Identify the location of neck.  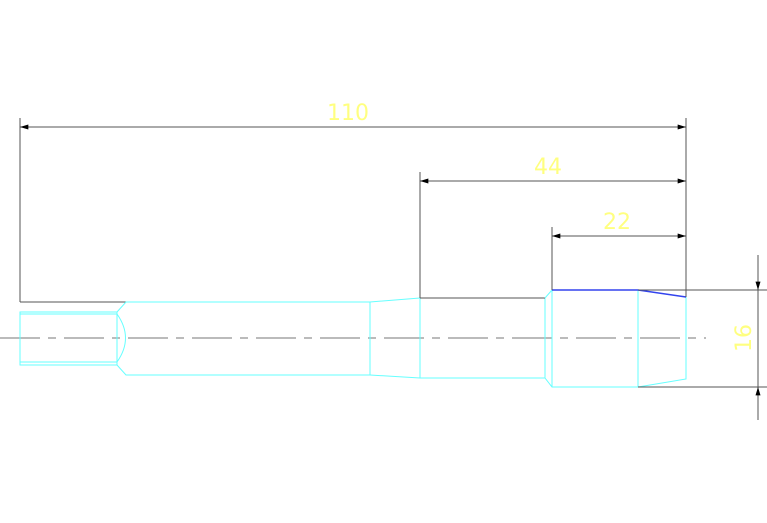
(482, 338).